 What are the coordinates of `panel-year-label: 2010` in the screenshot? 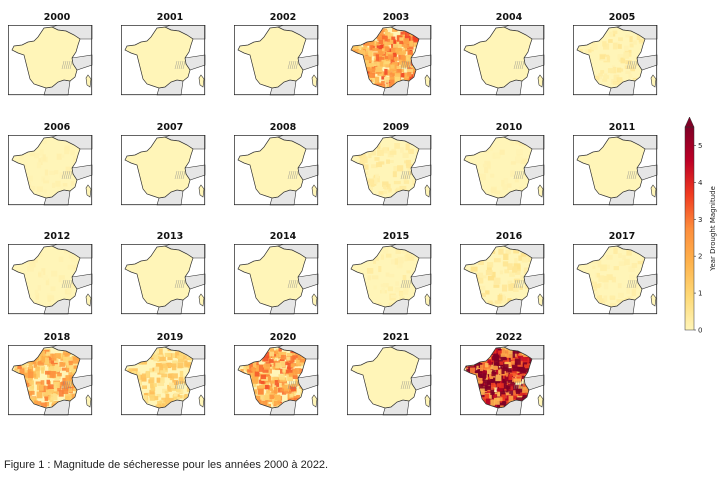 It's located at (509, 127).